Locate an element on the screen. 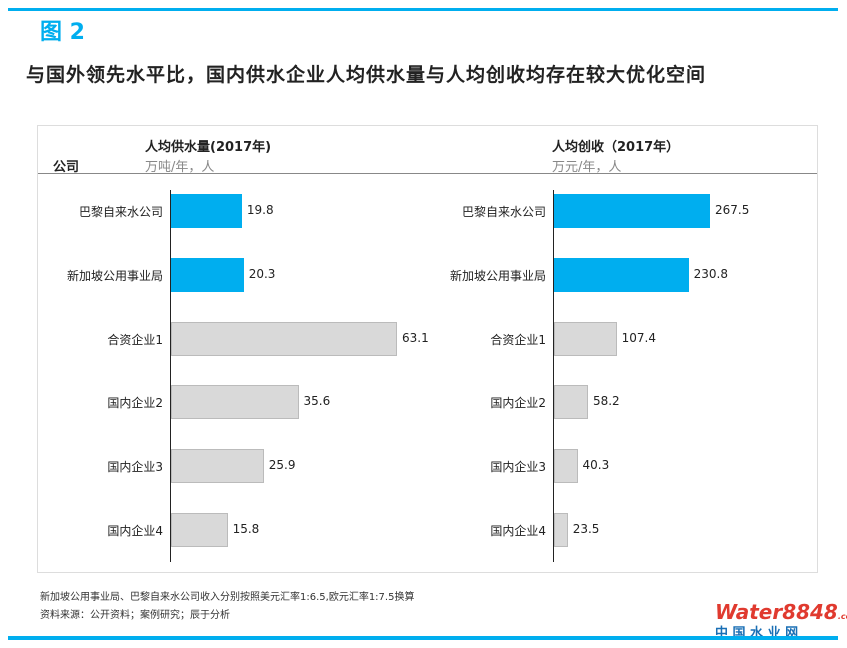  source-note: 资料来源：公开资料；案例研究；辰于分析 is located at coordinates (135, 615).